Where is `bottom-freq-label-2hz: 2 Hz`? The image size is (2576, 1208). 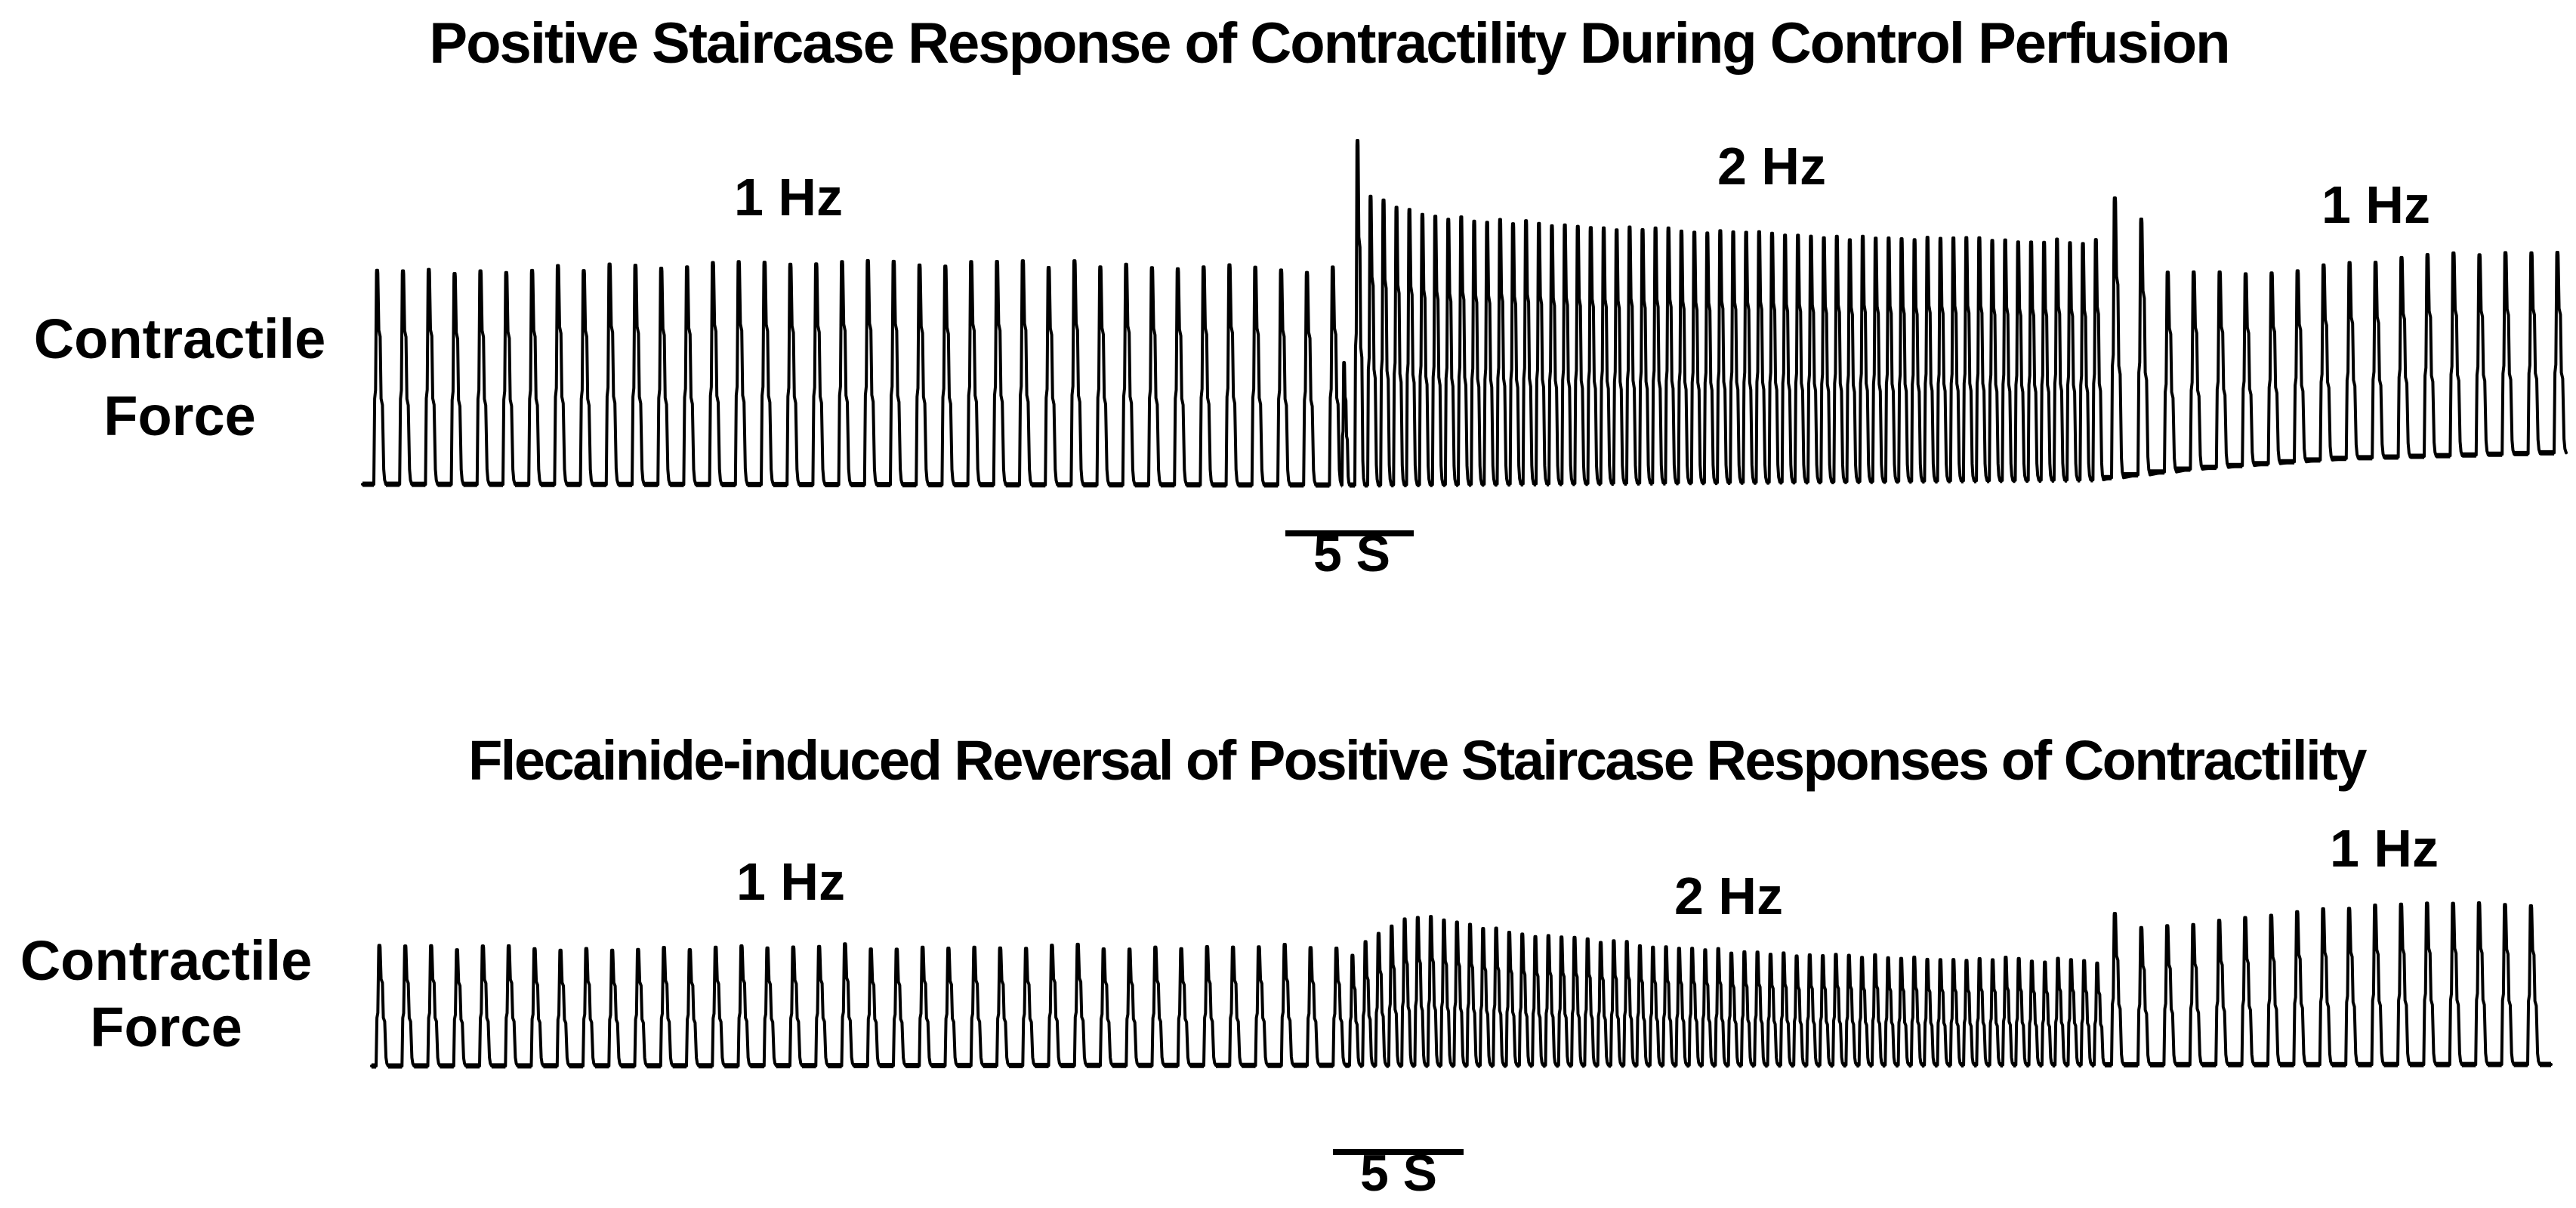 bottom-freq-label-2hz: 2 Hz is located at coordinates (1728, 896).